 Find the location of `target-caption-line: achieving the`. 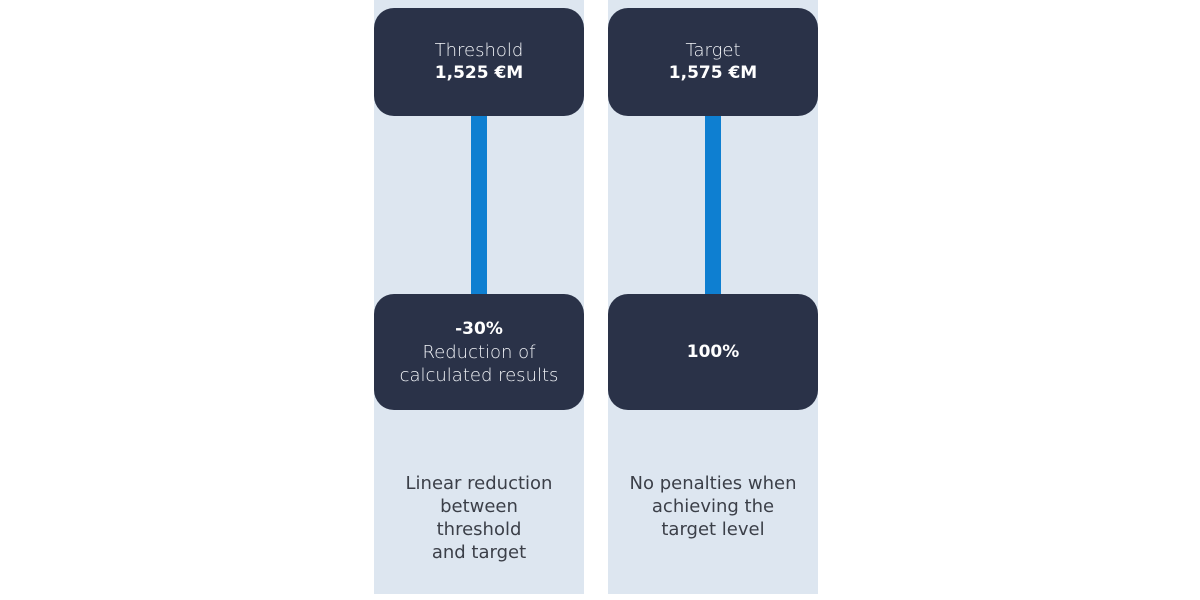

target-caption-line: achieving the is located at coordinates (713, 506).